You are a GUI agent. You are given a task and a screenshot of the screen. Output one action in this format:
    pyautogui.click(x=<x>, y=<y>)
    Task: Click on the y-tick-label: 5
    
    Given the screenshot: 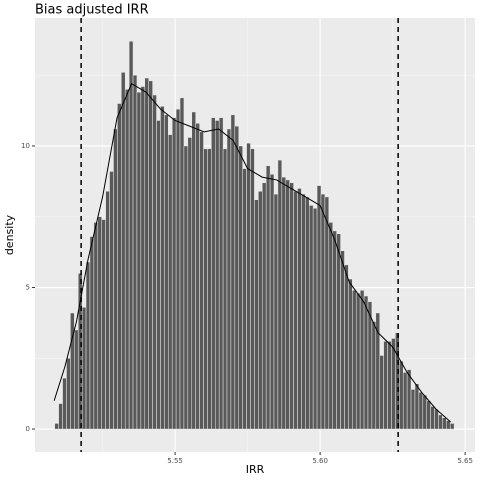 What is the action you would take?
    pyautogui.click(x=28, y=288)
    